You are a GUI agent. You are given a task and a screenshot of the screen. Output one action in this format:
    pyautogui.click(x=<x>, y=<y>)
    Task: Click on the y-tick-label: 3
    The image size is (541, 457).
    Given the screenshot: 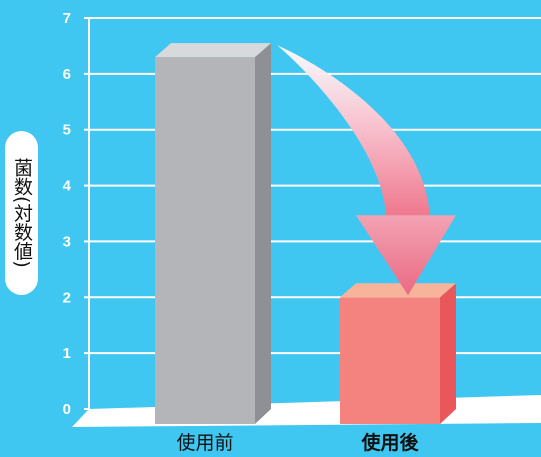 What is the action you would take?
    pyautogui.click(x=67, y=241)
    